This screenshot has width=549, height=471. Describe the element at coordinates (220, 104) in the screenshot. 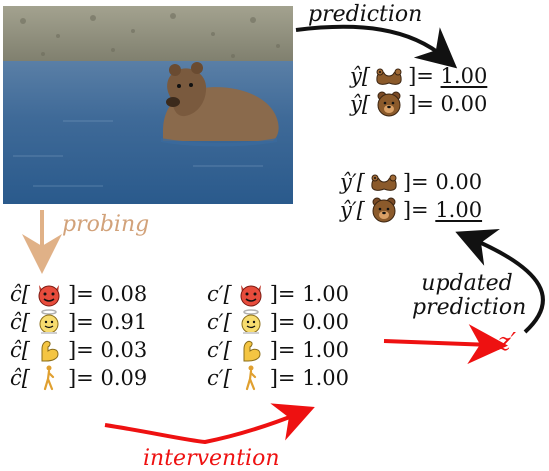

I see `bear-figure` at that location.